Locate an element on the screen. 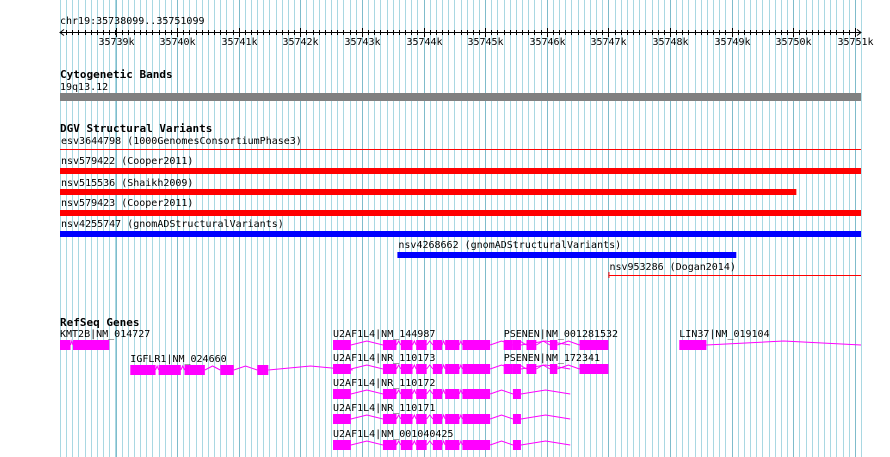 The image size is (890, 457). dgv-feature: nsv4268662 (gnomADStructuralVariants) is located at coordinates (567, 249).